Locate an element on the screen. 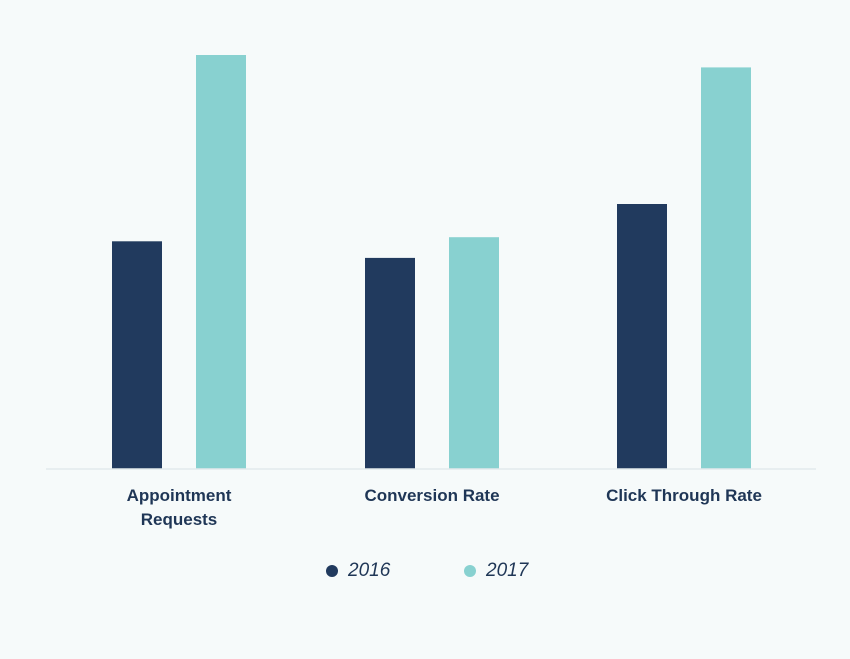 The width and height of the screenshot is (850, 659). legend-item-2017: 2017 is located at coordinates (496, 571).